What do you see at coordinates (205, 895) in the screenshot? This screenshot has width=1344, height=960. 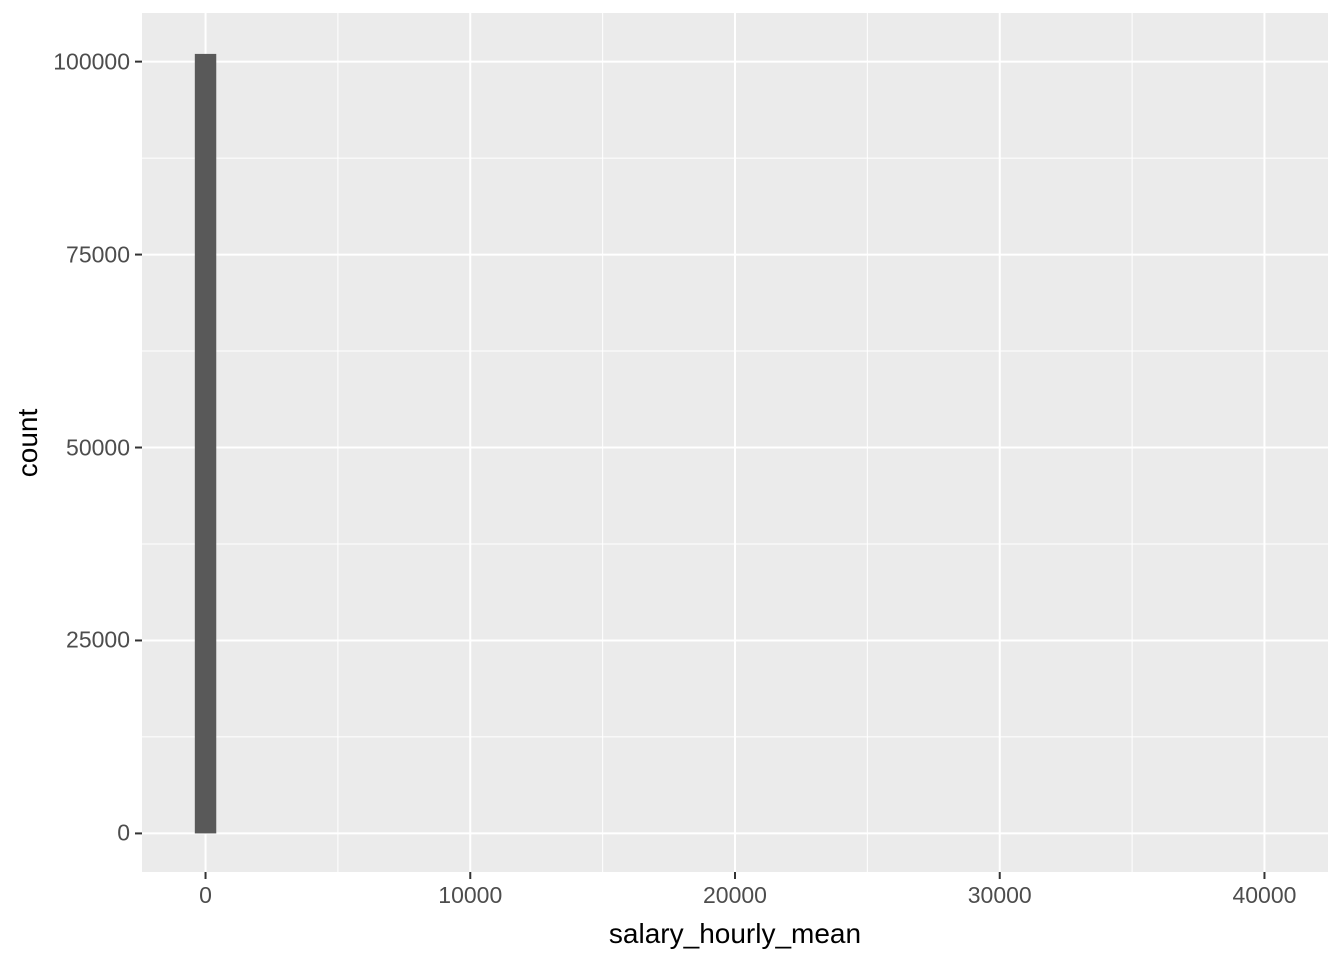 I see `x-tick-label: 0` at bounding box center [205, 895].